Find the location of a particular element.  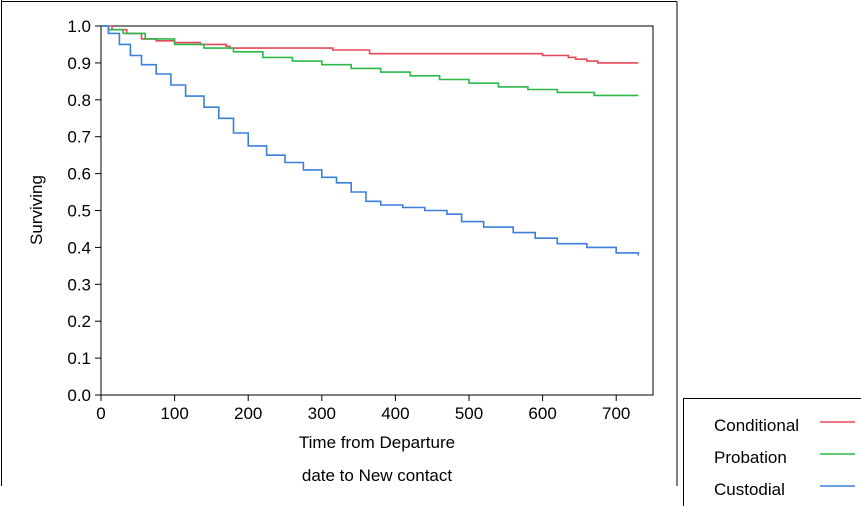

y-tick-label: 0.6 is located at coordinates (79, 174).